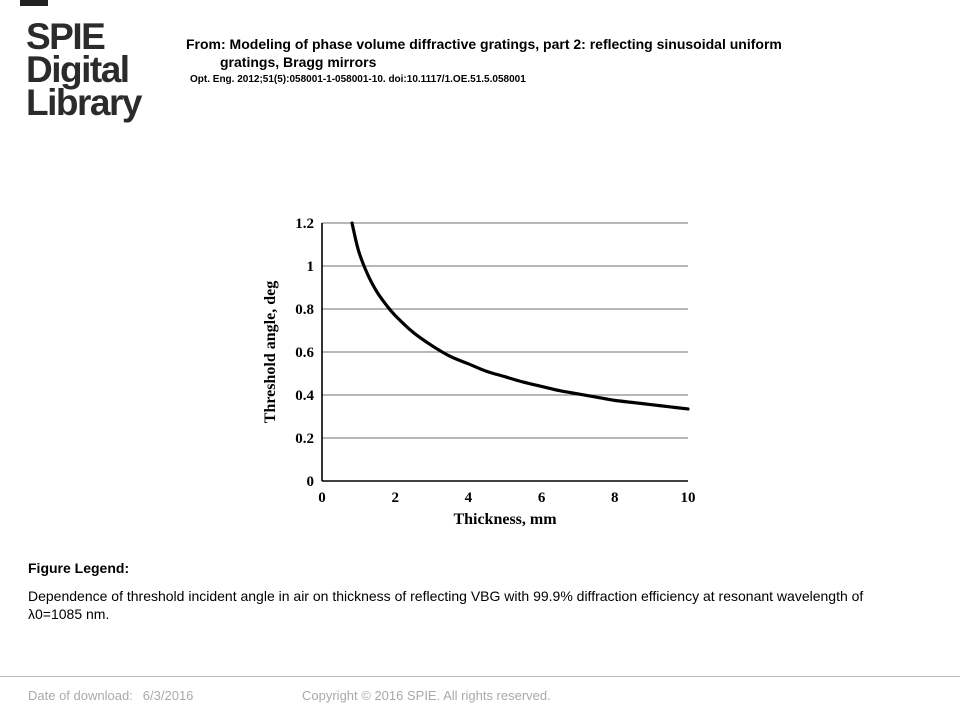 This screenshot has width=960, height=720. I want to click on x-axis-label: Thickness, mm, so click(505, 519).